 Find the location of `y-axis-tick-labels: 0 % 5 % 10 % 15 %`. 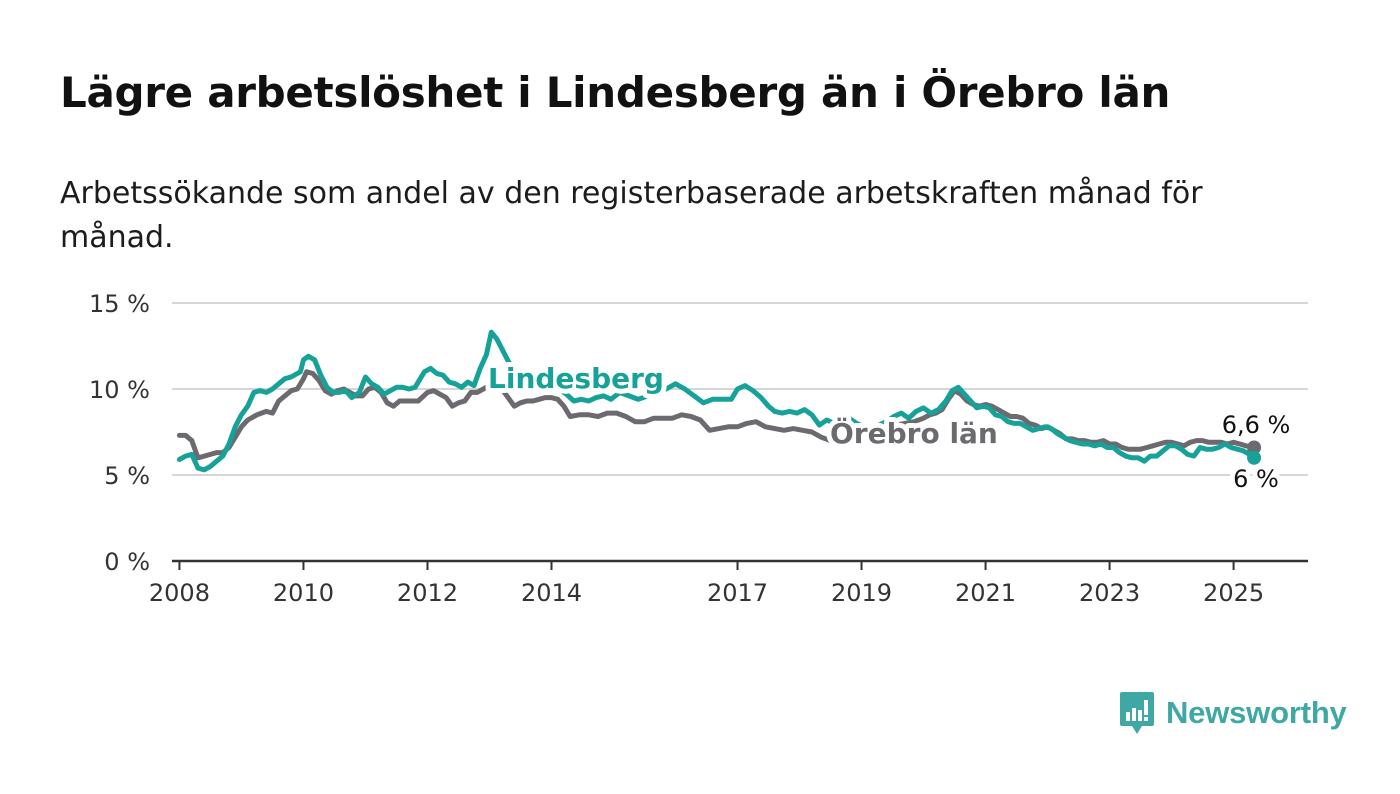

y-axis-tick-labels: 0 % 5 % 10 % 15 % is located at coordinates (119, 433).